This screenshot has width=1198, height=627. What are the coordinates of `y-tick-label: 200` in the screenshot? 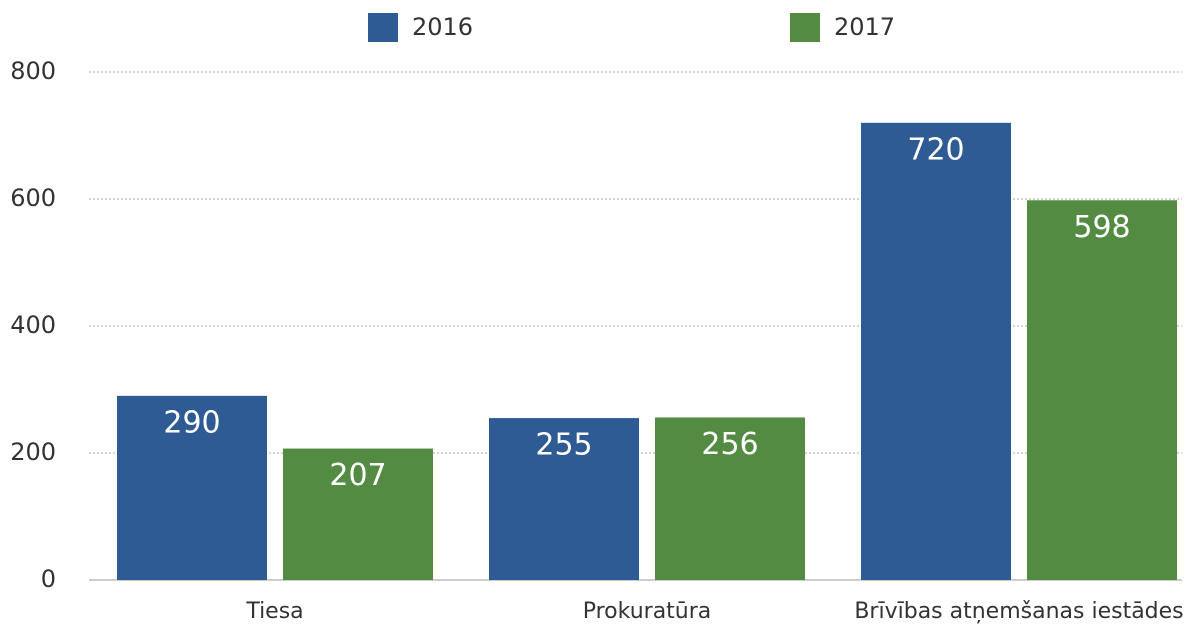 It's located at (33, 452).